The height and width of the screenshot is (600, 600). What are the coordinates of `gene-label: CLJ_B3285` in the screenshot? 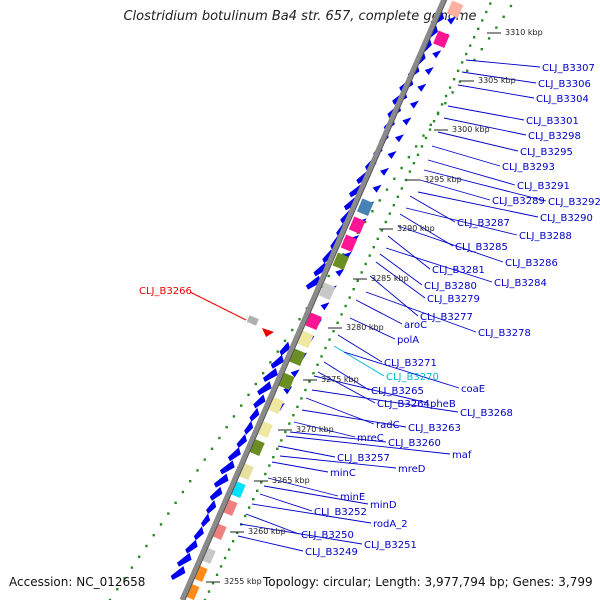 It's located at (481, 247).